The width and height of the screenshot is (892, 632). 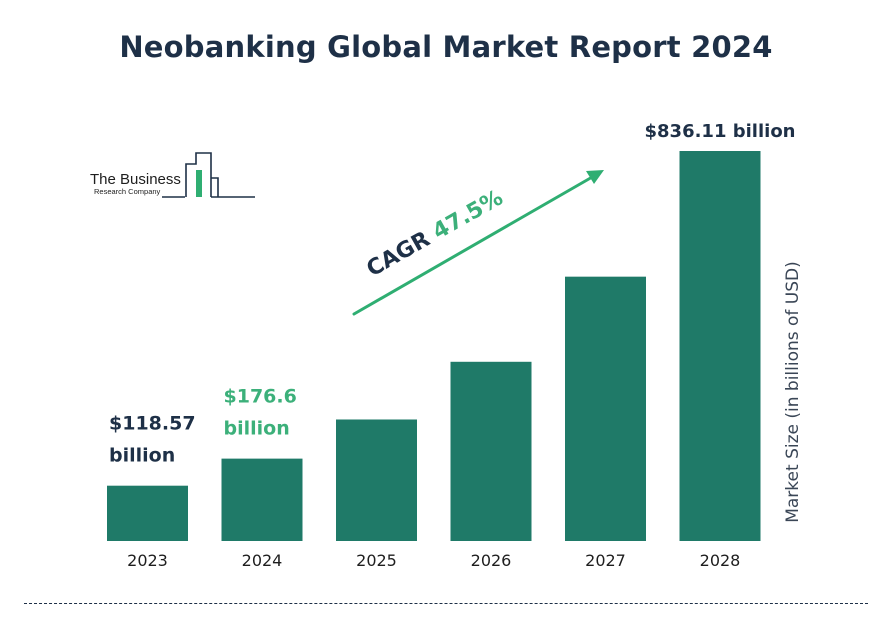 I want to click on value-label-2023-line1: $118.57, so click(x=152, y=424).